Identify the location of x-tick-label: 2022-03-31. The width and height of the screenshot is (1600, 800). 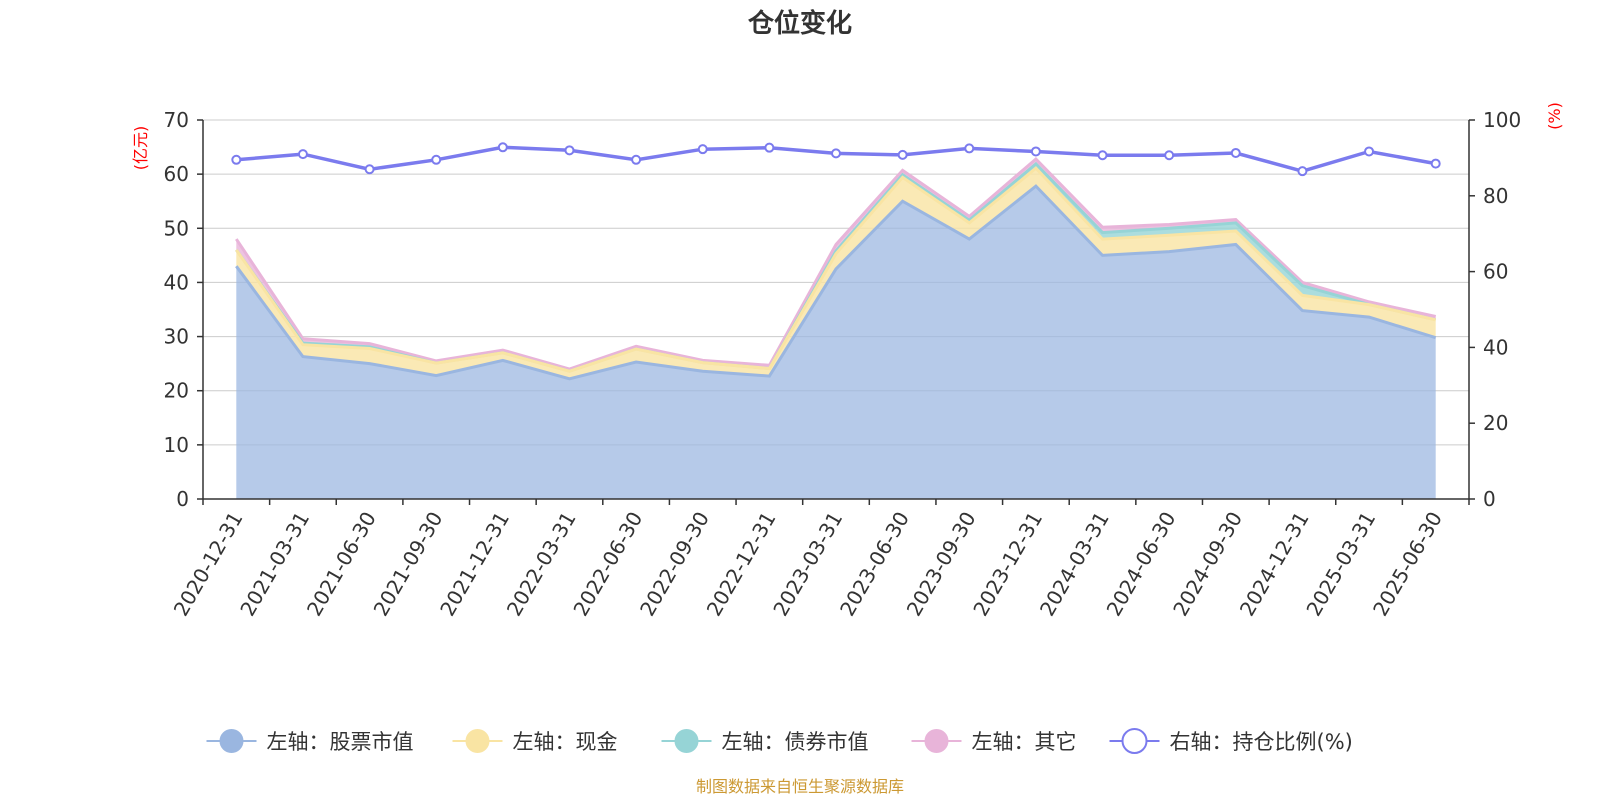
(541, 564).